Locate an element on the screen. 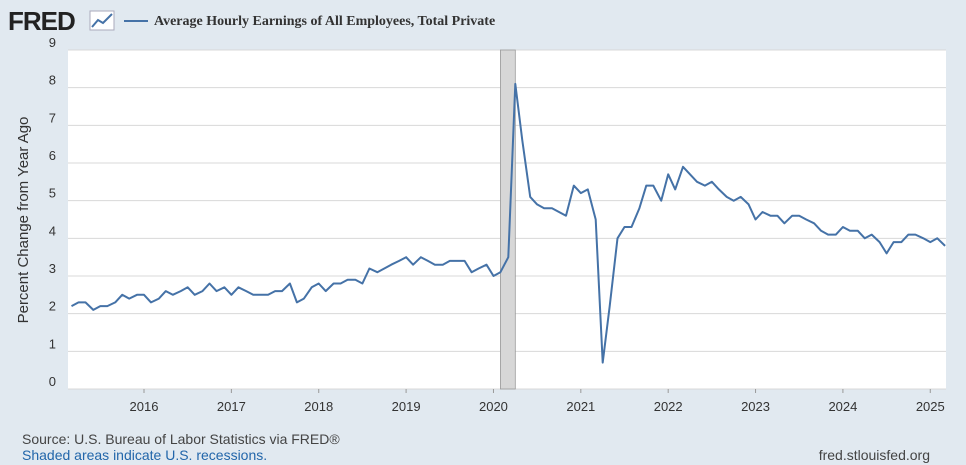 The height and width of the screenshot is (465, 966). x-tick-label: 2019 is located at coordinates (406, 406).